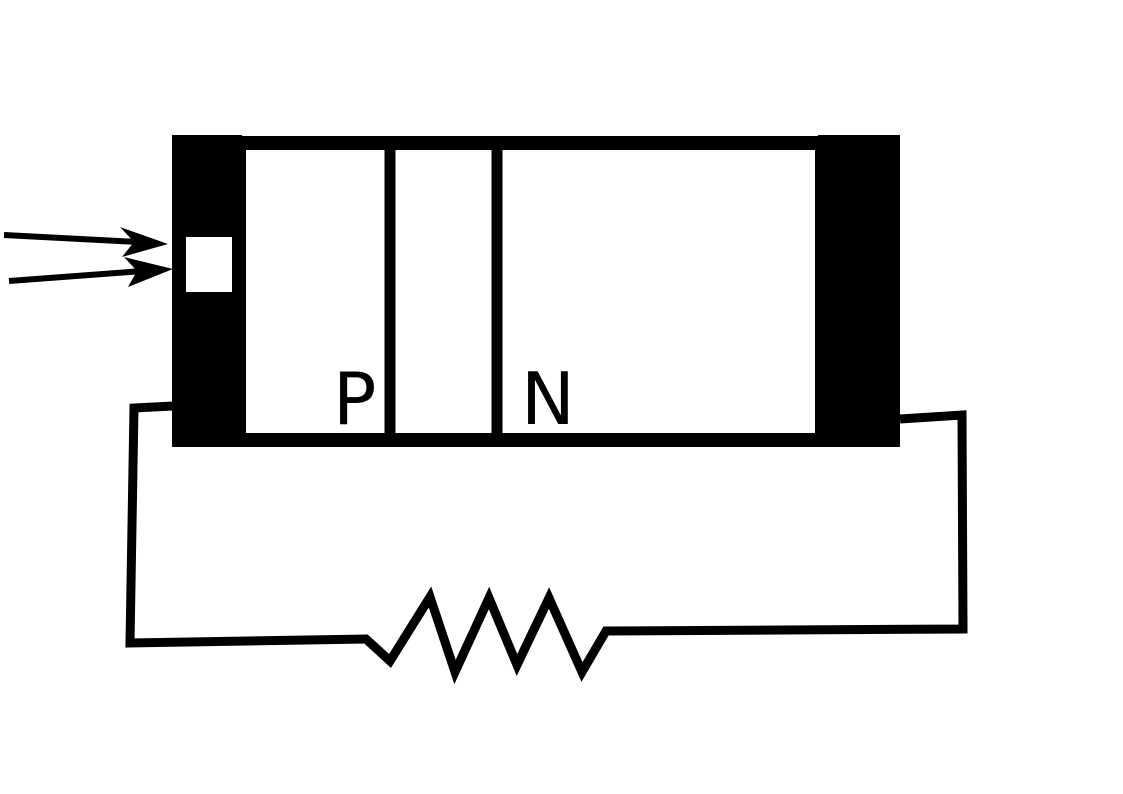 This screenshot has width=1123, height=794. Describe the element at coordinates (548, 399) in the screenshot. I see `n-region-label: N` at that location.